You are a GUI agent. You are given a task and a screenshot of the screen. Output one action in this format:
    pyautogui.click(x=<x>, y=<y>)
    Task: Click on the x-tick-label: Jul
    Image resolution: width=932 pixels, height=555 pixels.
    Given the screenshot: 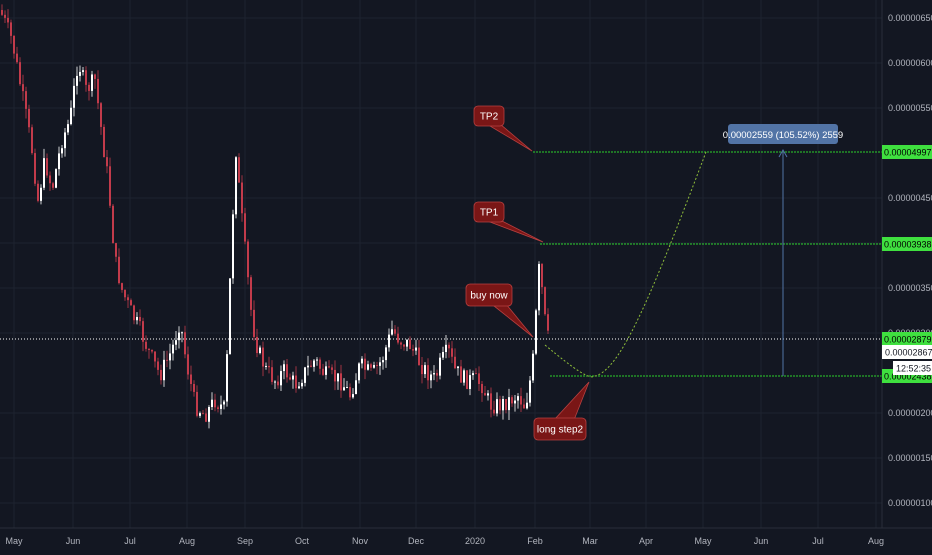 What is the action you would take?
    pyautogui.click(x=130, y=541)
    